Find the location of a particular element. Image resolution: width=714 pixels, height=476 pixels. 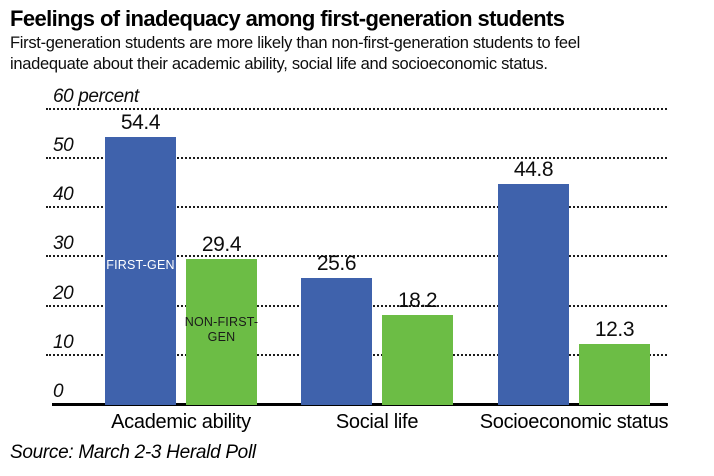

bar-first-gen-socioeconomic-status is located at coordinates (533, 294).